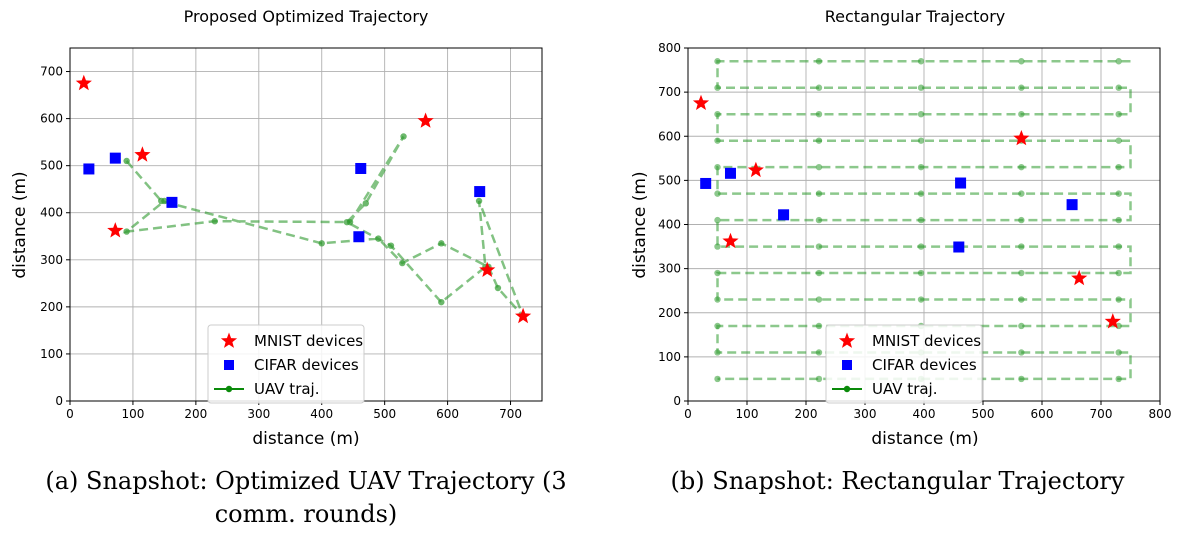  Describe the element at coordinates (229, 389) in the screenshot. I see `legend-uav-marker` at that location.